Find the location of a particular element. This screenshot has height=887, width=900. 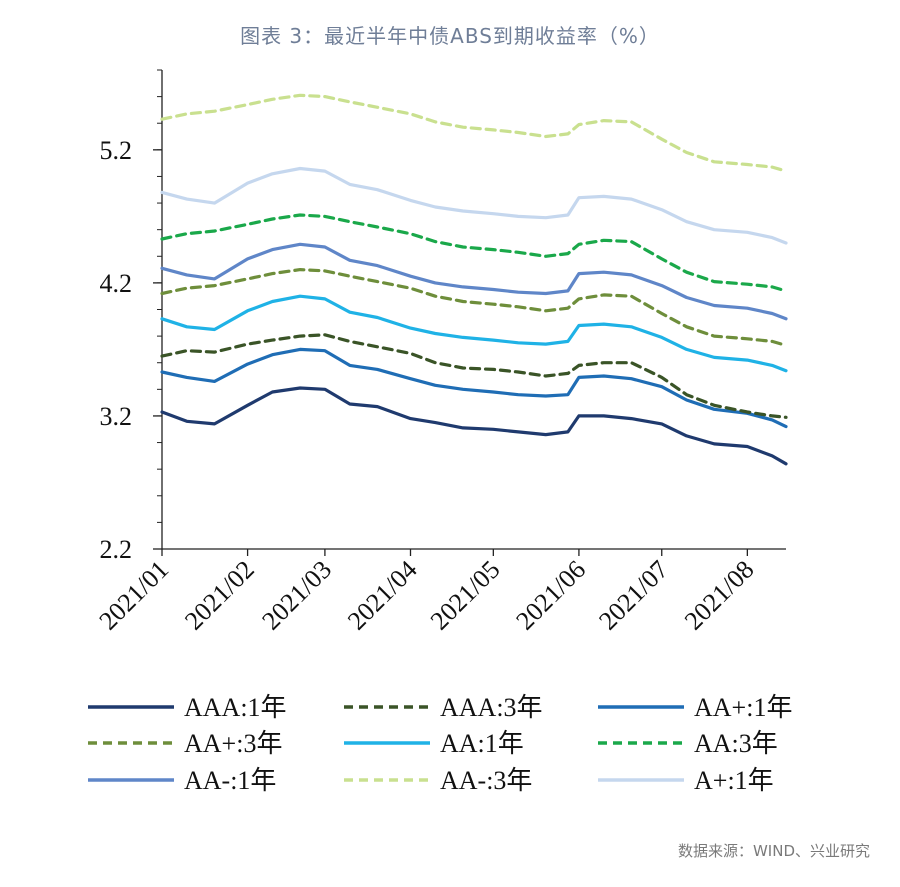

y-tick-label: 5.2 is located at coordinates (116, 150).